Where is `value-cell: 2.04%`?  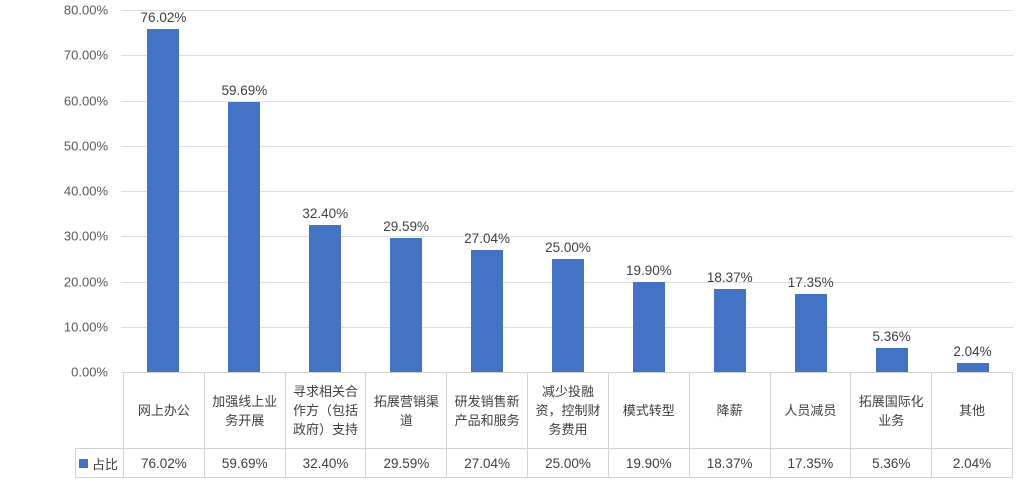 value-cell: 2.04% is located at coordinates (972, 463).